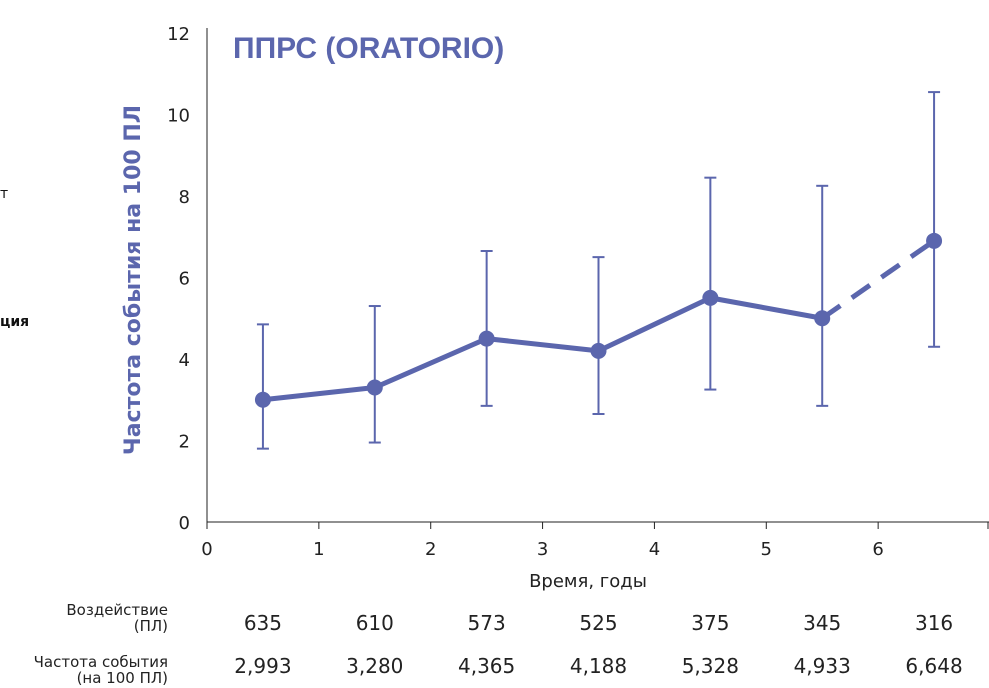 The width and height of the screenshot is (989, 688). What do you see at coordinates (877, 549) in the screenshot?
I see `x-tick-label: 6` at bounding box center [877, 549].